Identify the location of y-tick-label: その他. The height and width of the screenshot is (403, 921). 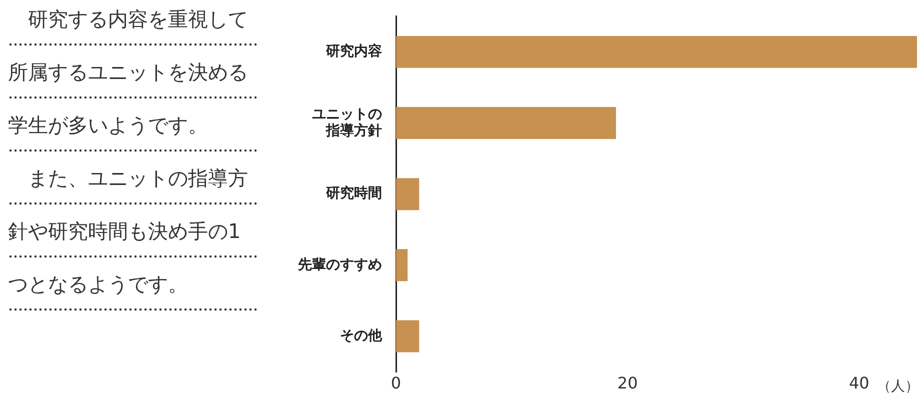
(361, 336).